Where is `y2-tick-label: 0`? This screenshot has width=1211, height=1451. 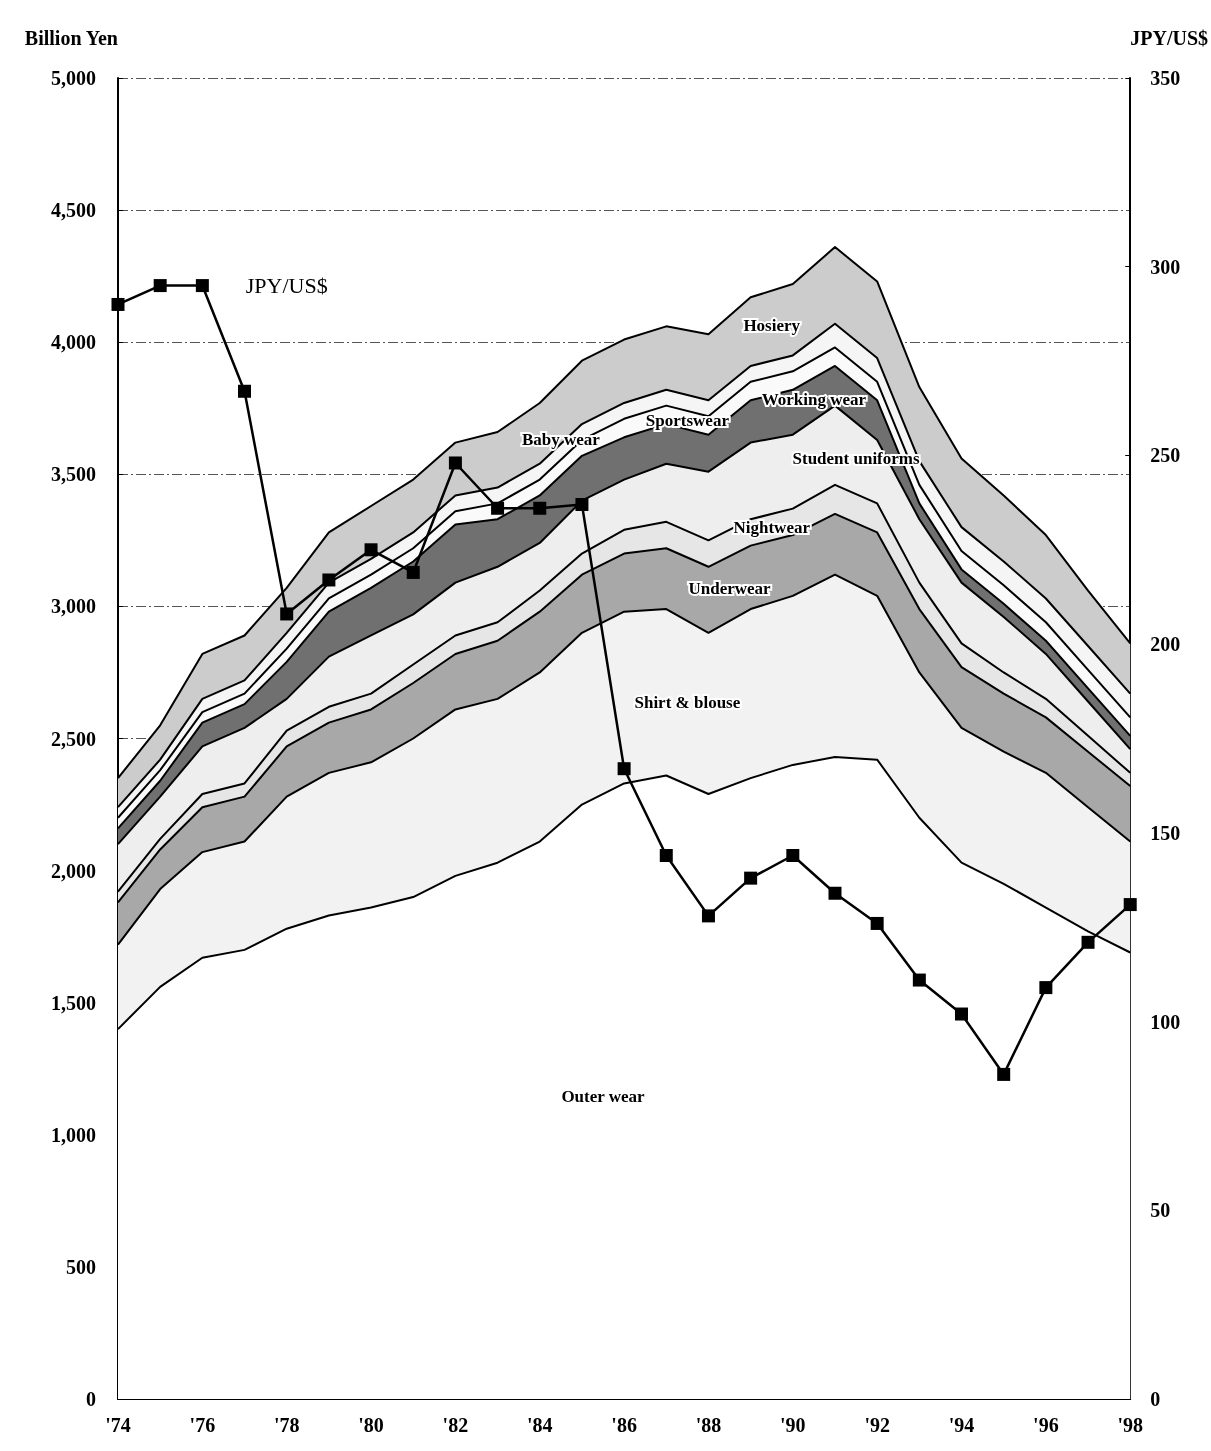
y2-tick-label: 0 is located at coordinates (1155, 1399).